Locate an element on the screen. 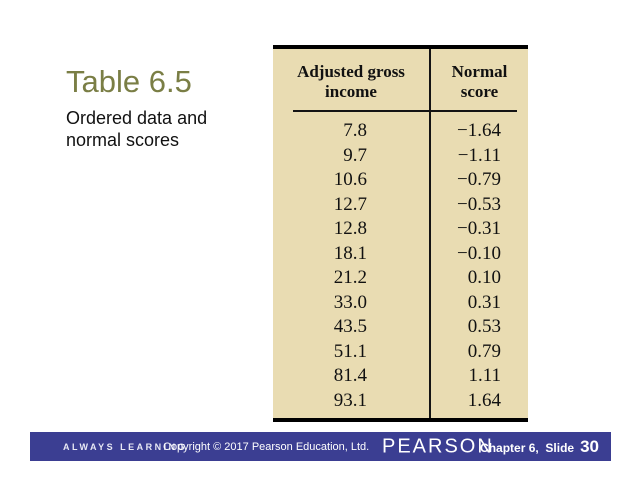 The height and width of the screenshot is (493, 638). table-cell-income: 12.8 is located at coordinates (350, 228).